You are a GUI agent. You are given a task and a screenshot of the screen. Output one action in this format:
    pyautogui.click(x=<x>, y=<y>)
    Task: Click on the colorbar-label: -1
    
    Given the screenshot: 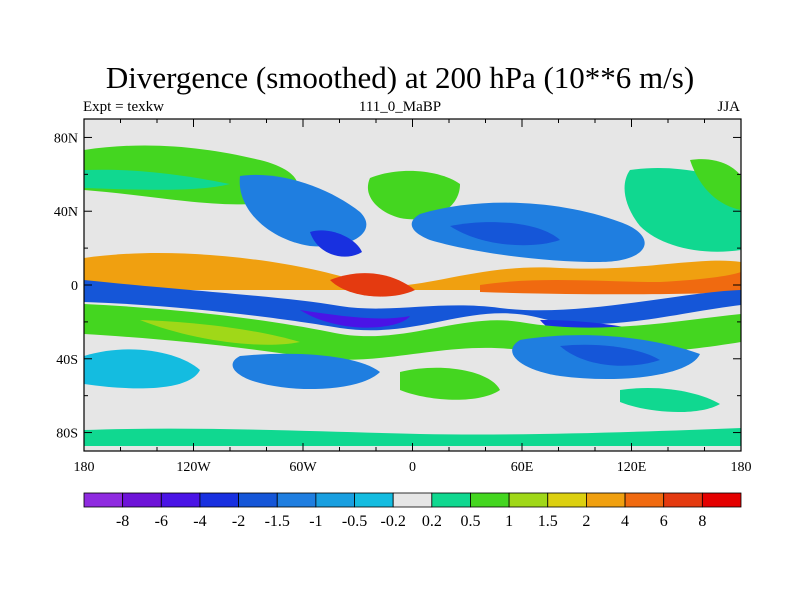 What is the action you would take?
    pyautogui.click(x=315, y=521)
    